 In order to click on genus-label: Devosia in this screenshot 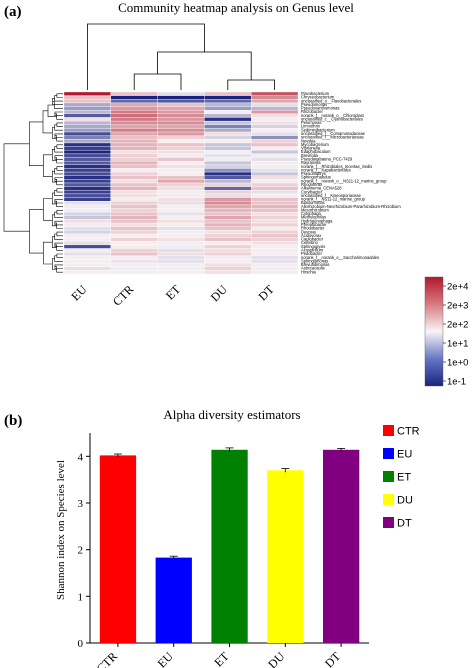, I will do `click(309, 231)`.